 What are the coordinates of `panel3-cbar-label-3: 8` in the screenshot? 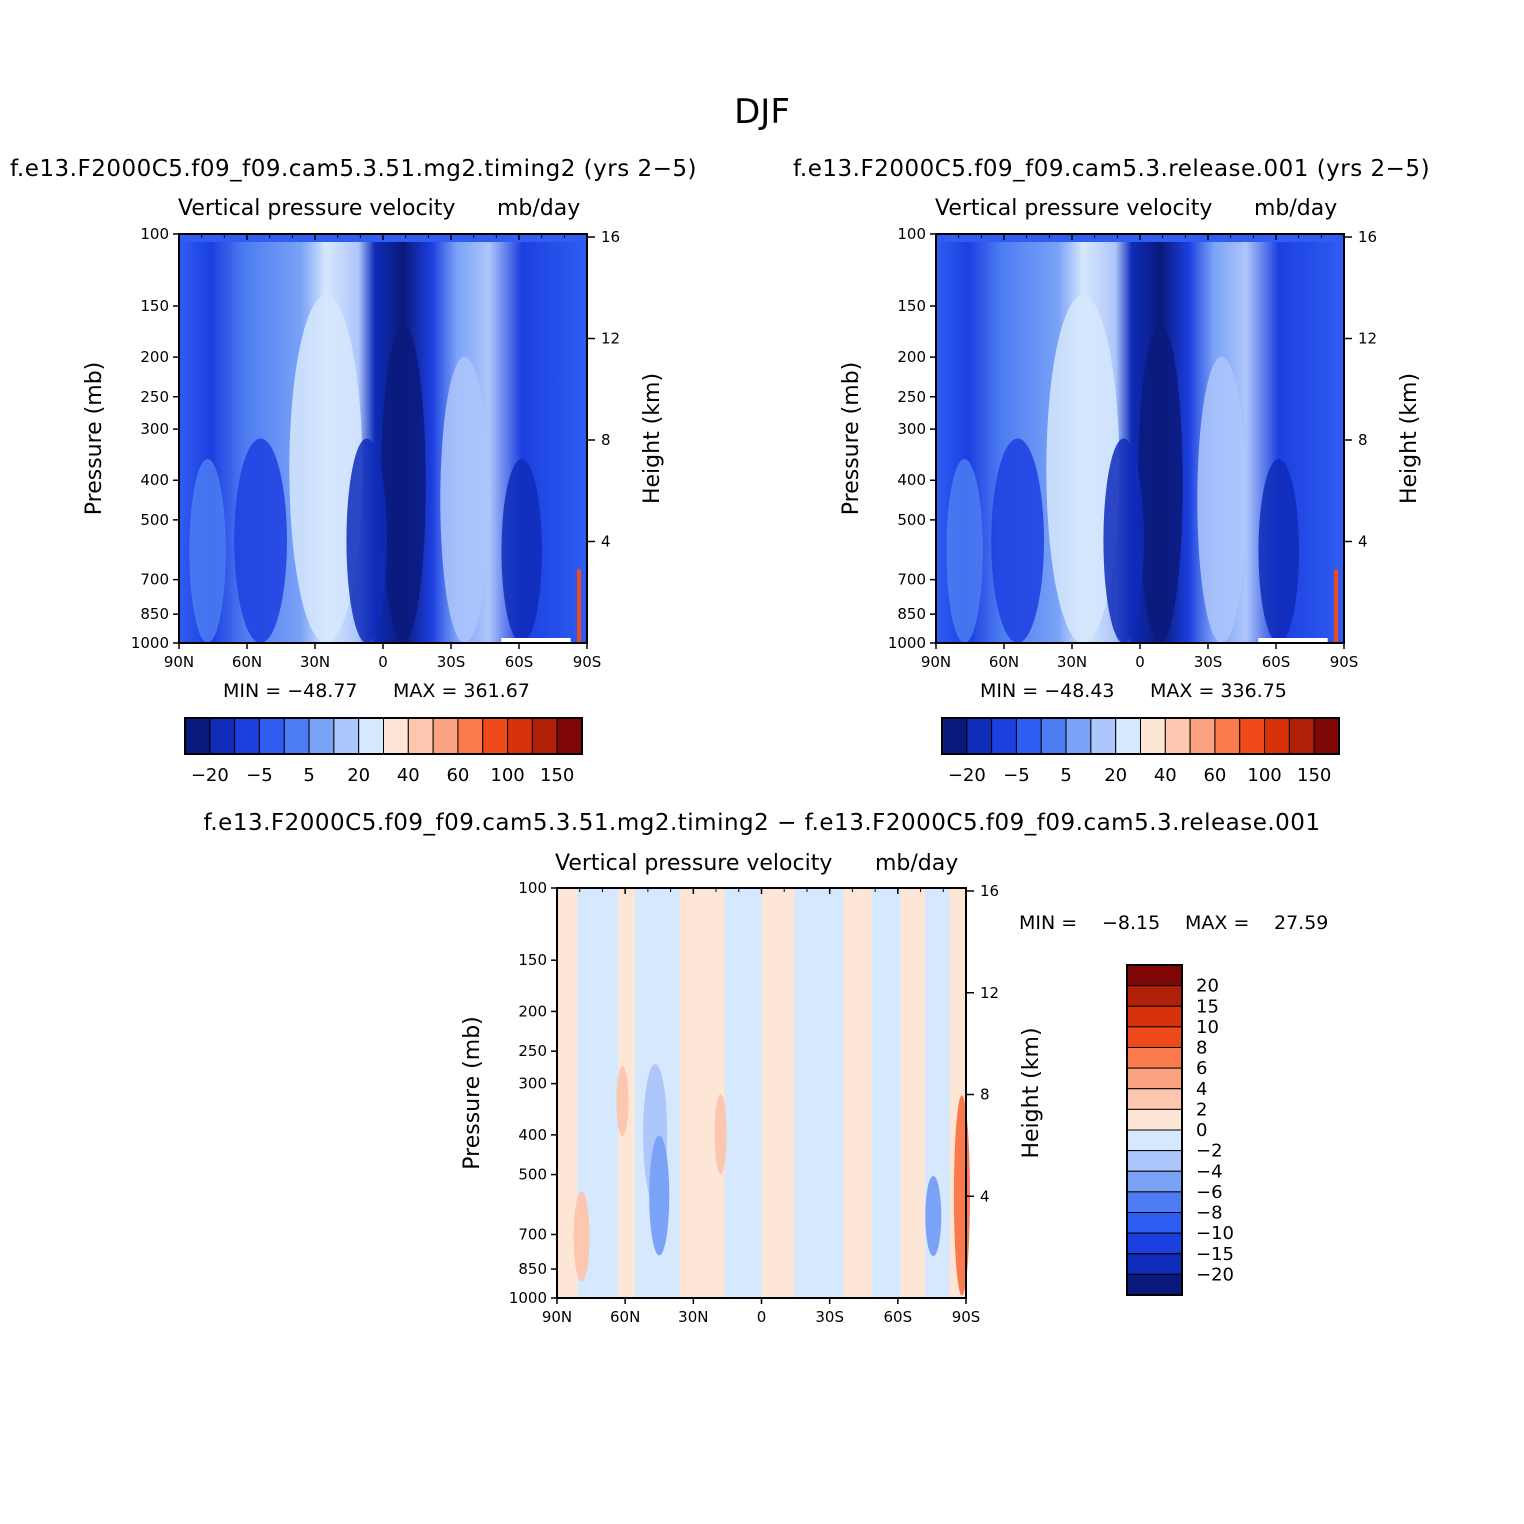 It's located at (1201, 1048).